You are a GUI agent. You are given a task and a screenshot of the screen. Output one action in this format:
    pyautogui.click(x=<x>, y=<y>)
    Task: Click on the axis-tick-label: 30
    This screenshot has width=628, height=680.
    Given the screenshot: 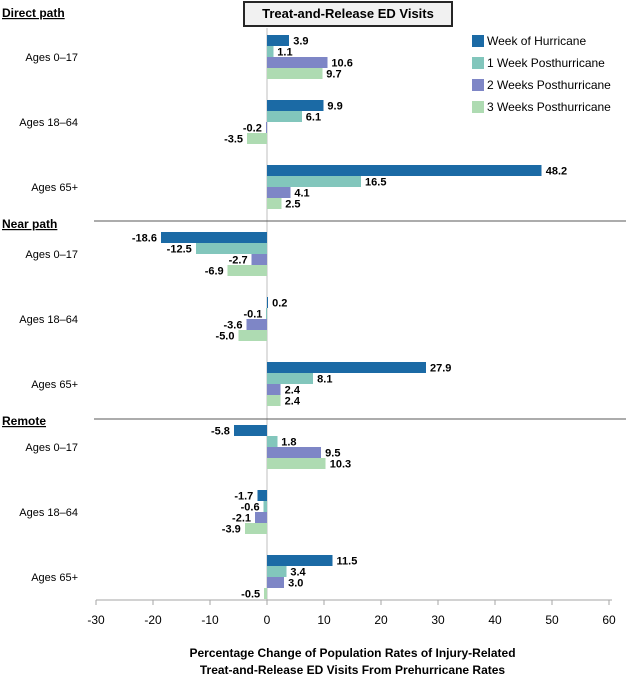 What is the action you would take?
    pyautogui.click(x=438, y=620)
    